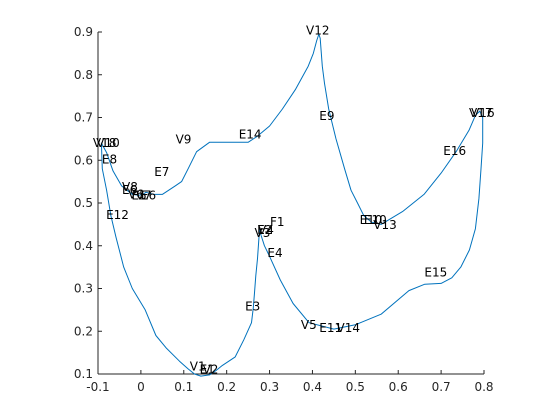 The width and height of the screenshot is (560, 420). I want to click on annotation-label: F1, so click(277, 222).